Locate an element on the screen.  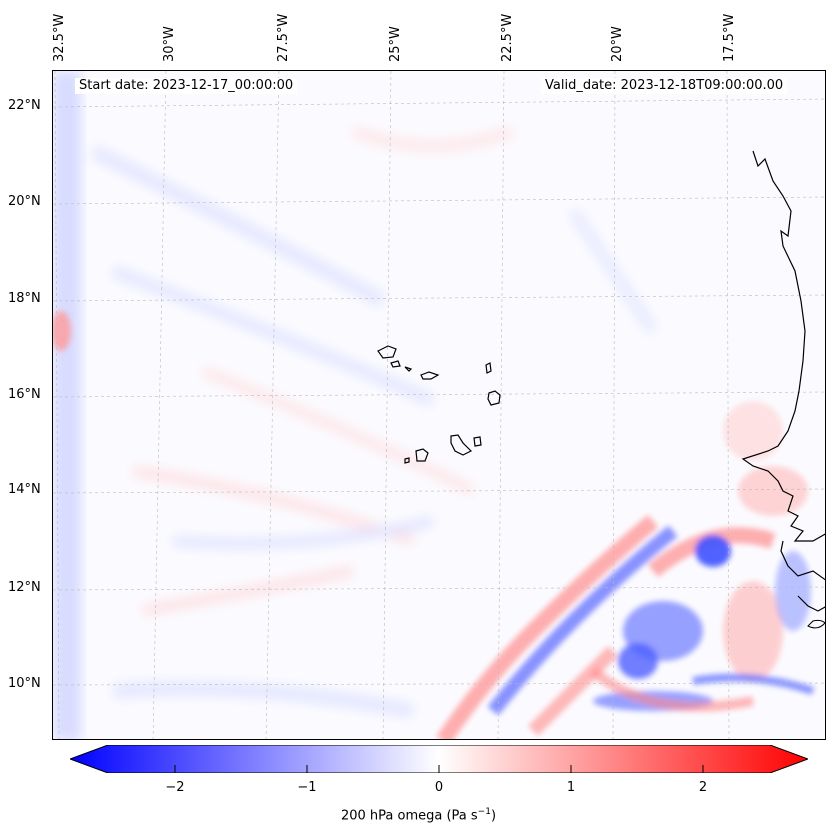
lat-label-14n: 14°N is located at coordinates (24, 489).